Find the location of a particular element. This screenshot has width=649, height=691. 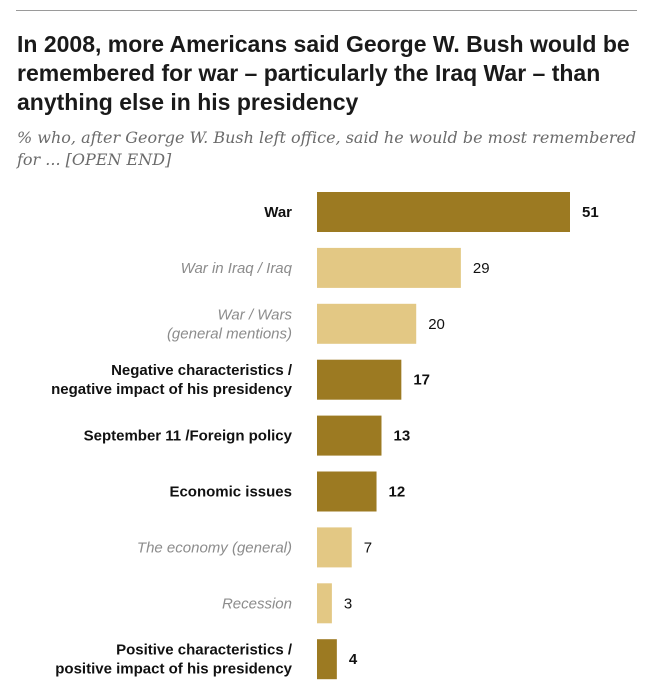

value-label-7: 3 is located at coordinates (348, 603).